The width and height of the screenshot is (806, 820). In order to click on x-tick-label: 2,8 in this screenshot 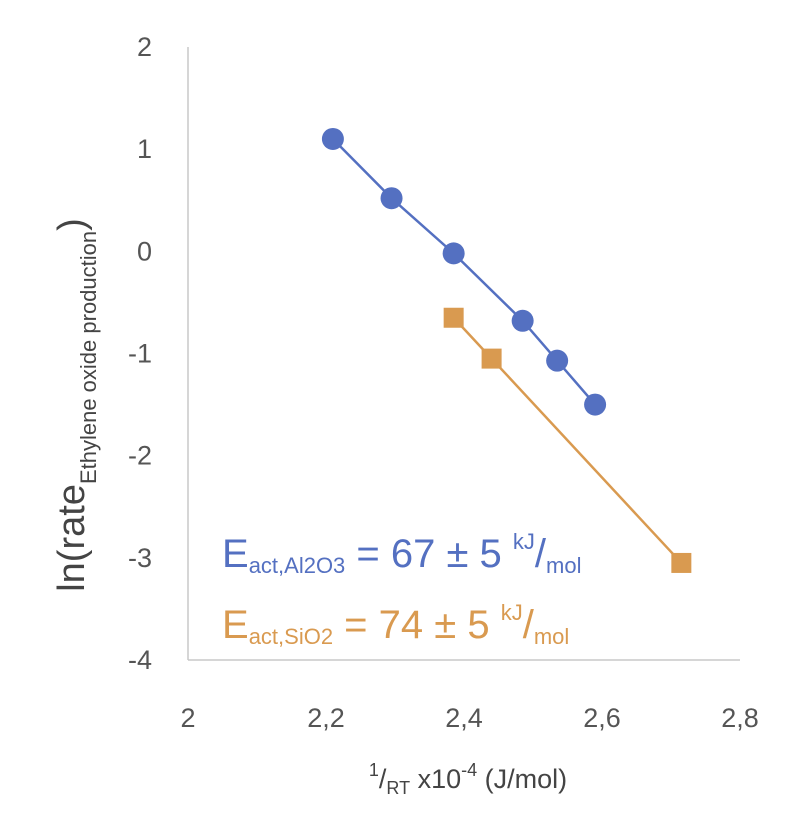, I will do `click(740, 718)`.